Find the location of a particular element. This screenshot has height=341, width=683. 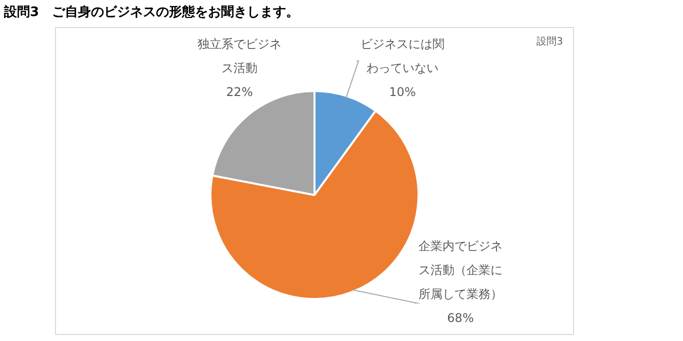

data-label: 10% is located at coordinates (402, 92).